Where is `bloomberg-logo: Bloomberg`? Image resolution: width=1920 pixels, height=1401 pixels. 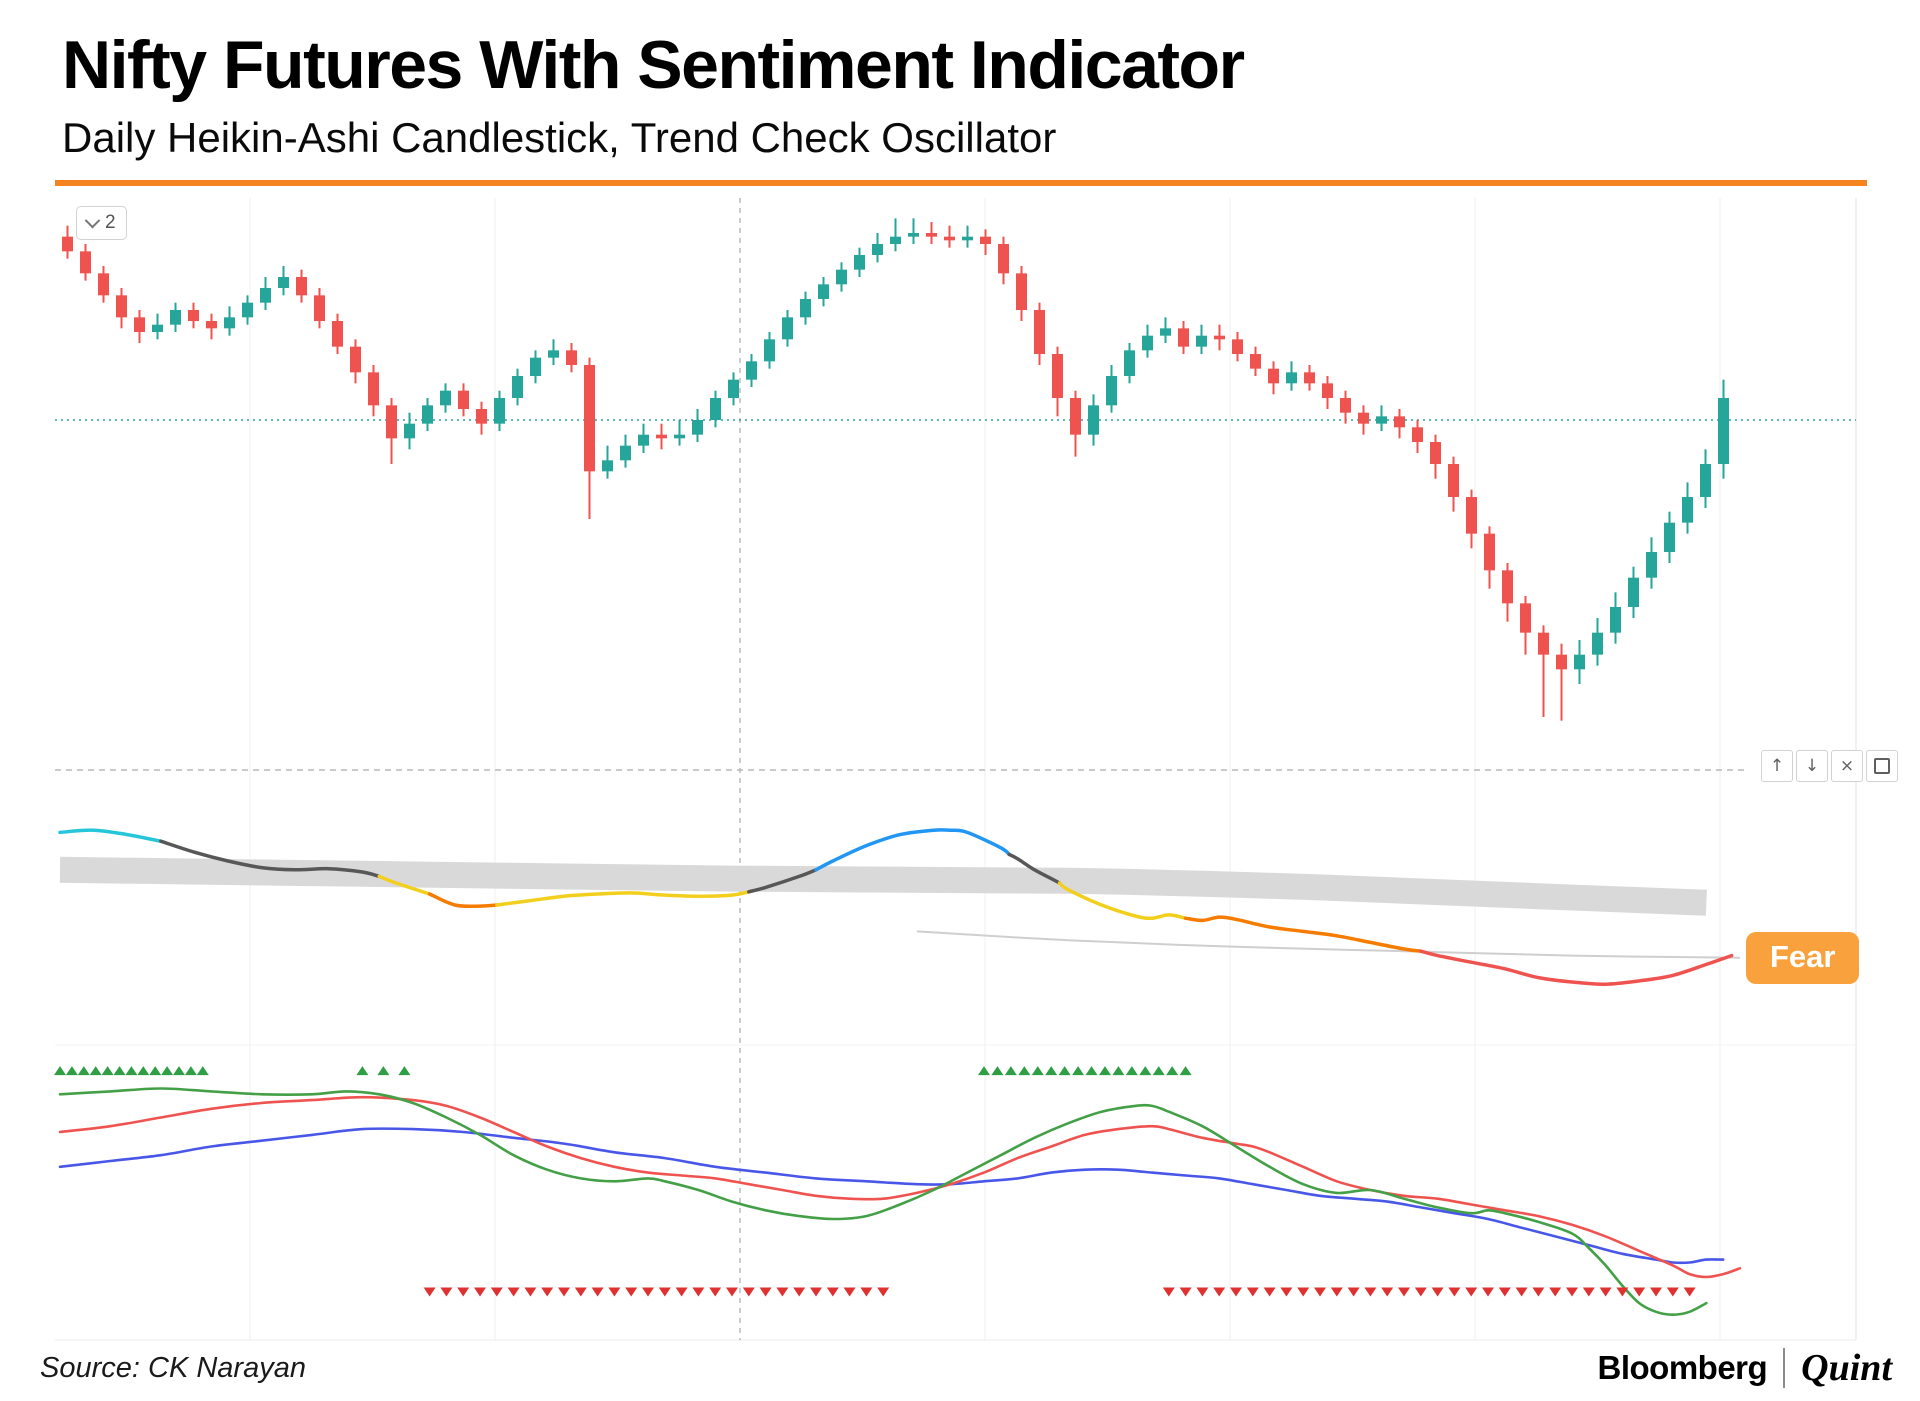
bloomberg-logo: Bloomberg is located at coordinates (1682, 1367).